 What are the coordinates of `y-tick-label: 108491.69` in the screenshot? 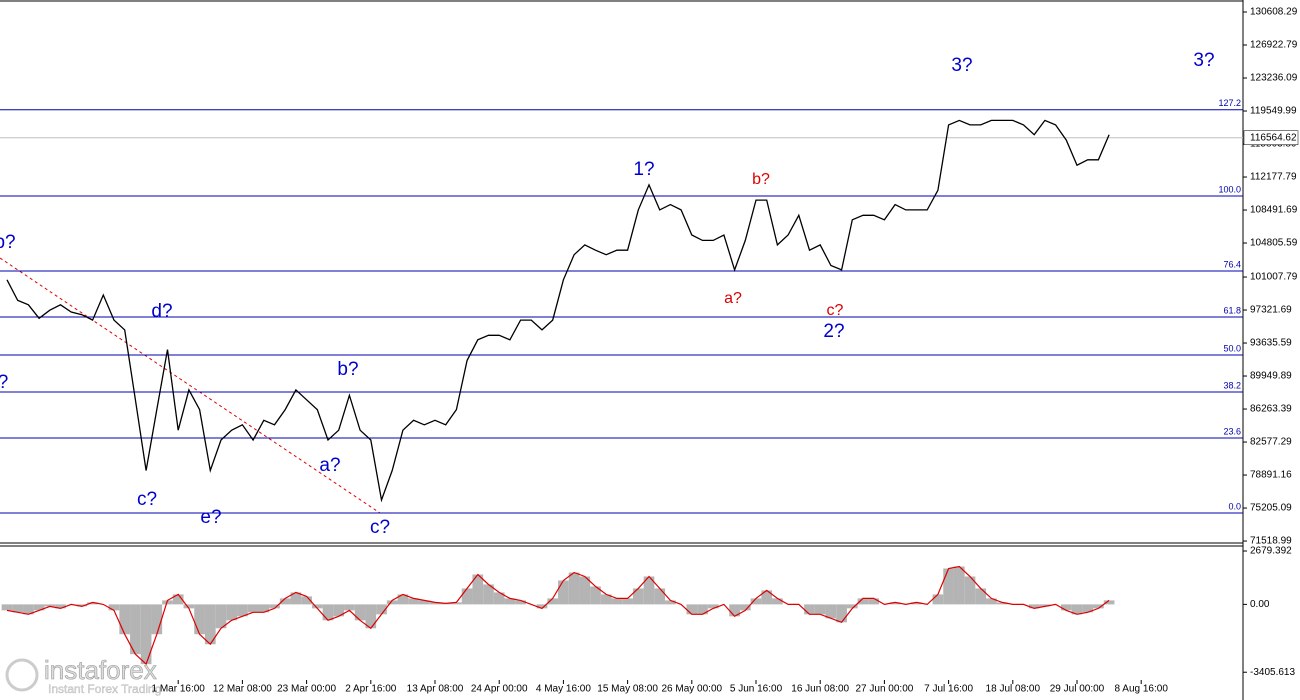 It's located at (1274, 210).